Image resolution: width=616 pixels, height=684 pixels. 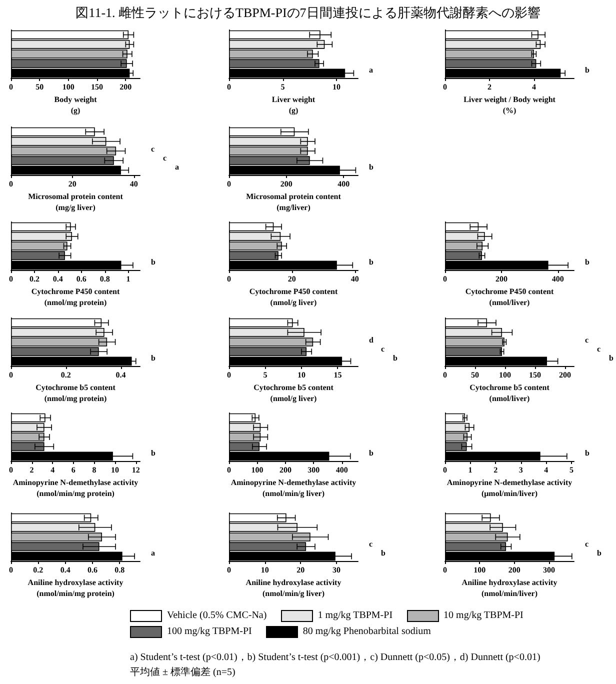 What do you see at coordinates (371, 340) in the screenshot?
I see `text: d` at bounding box center [371, 340].